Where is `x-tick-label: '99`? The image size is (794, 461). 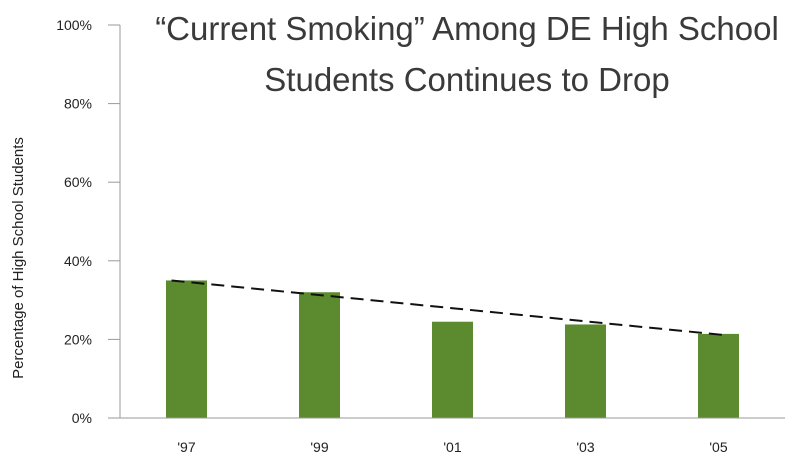
x-tick-label: '99 is located at coordinates (319, 447).